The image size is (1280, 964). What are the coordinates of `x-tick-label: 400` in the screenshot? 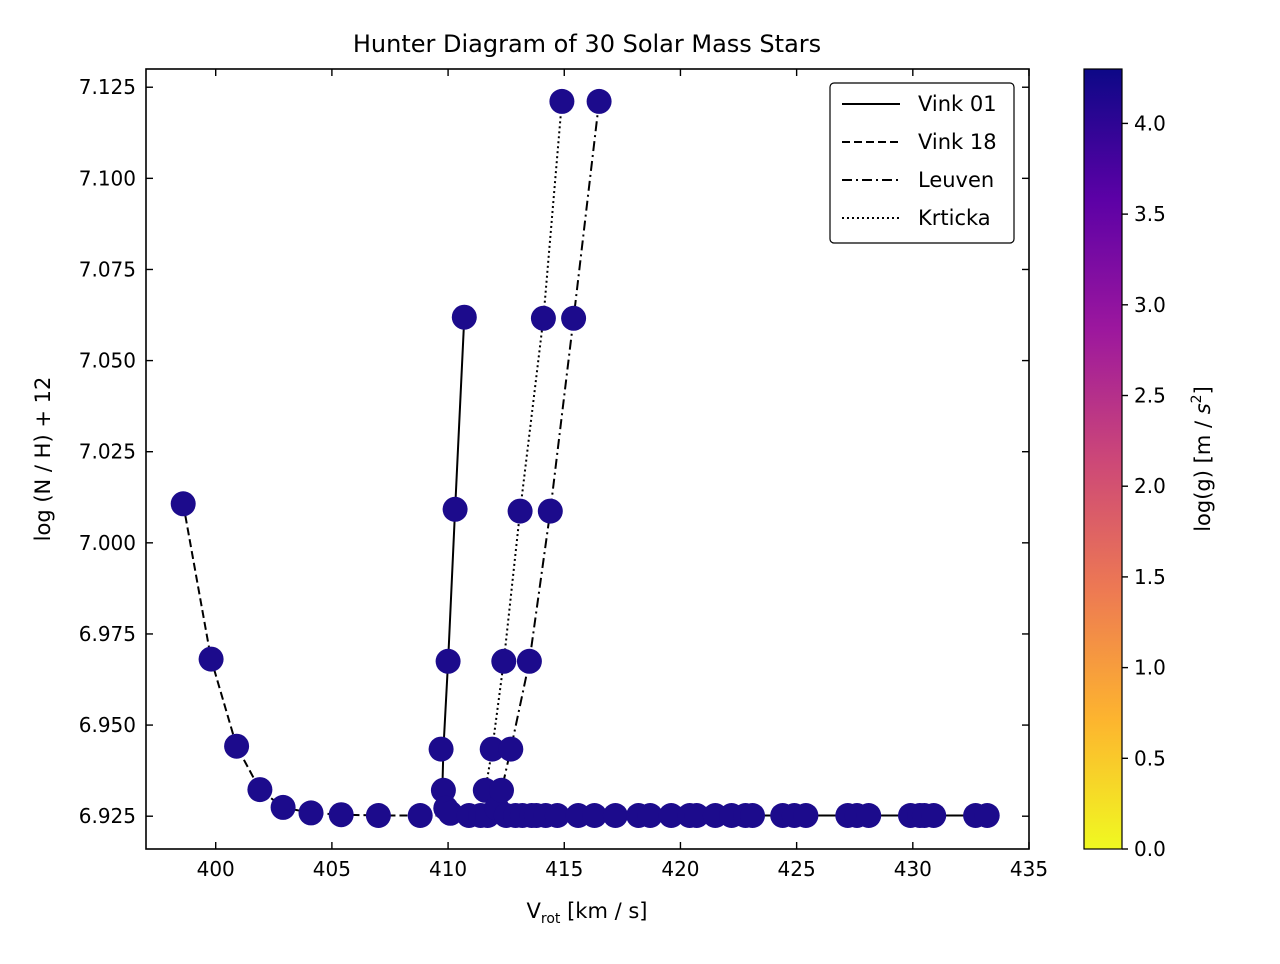 It's located at (216, 869).